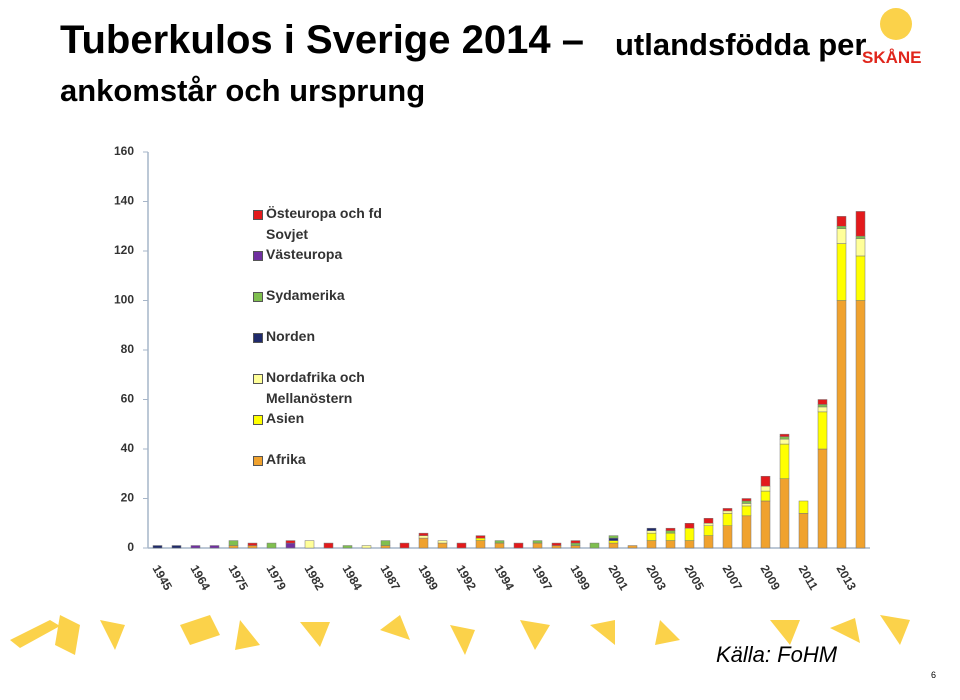 This screenshot has height=700, width=960. Describe the element at coordinates (352, 578) in the screenshot. I see `x-tick-label: 1984` at that location.